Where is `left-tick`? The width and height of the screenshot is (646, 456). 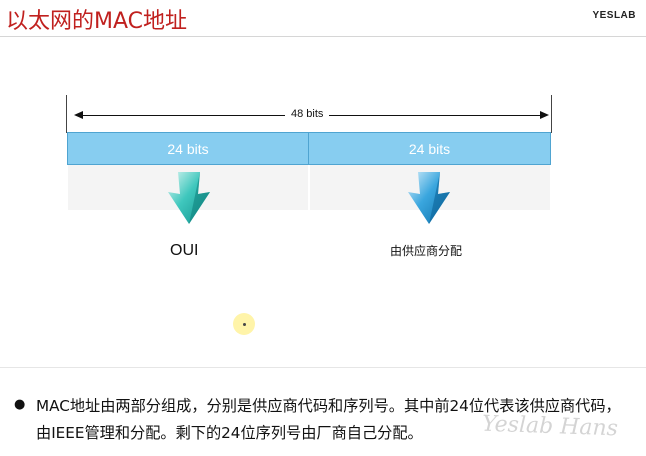
left-tick is located at coordinates (66, 114).